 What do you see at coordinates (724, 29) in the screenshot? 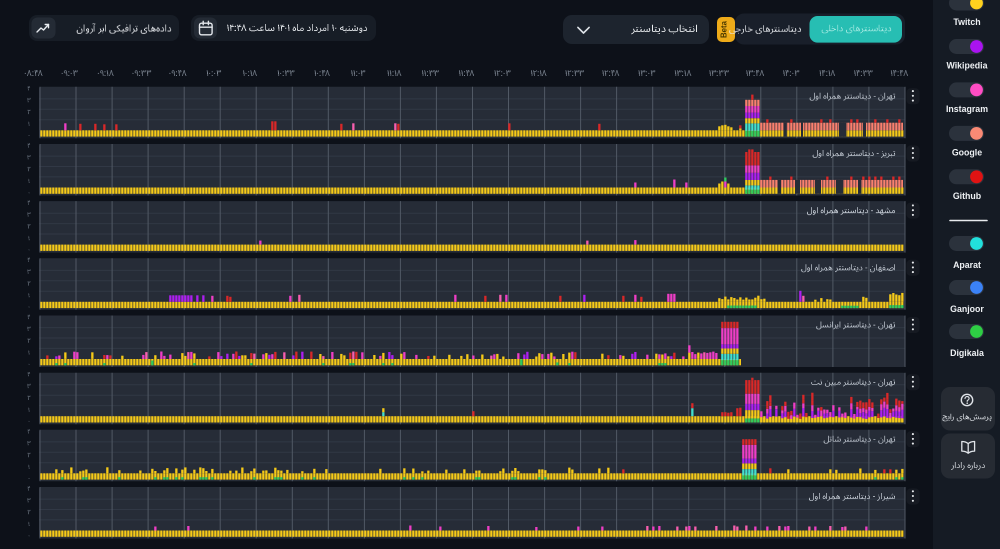
I see `svg-text: Beta` at bounding box center [724, 29].